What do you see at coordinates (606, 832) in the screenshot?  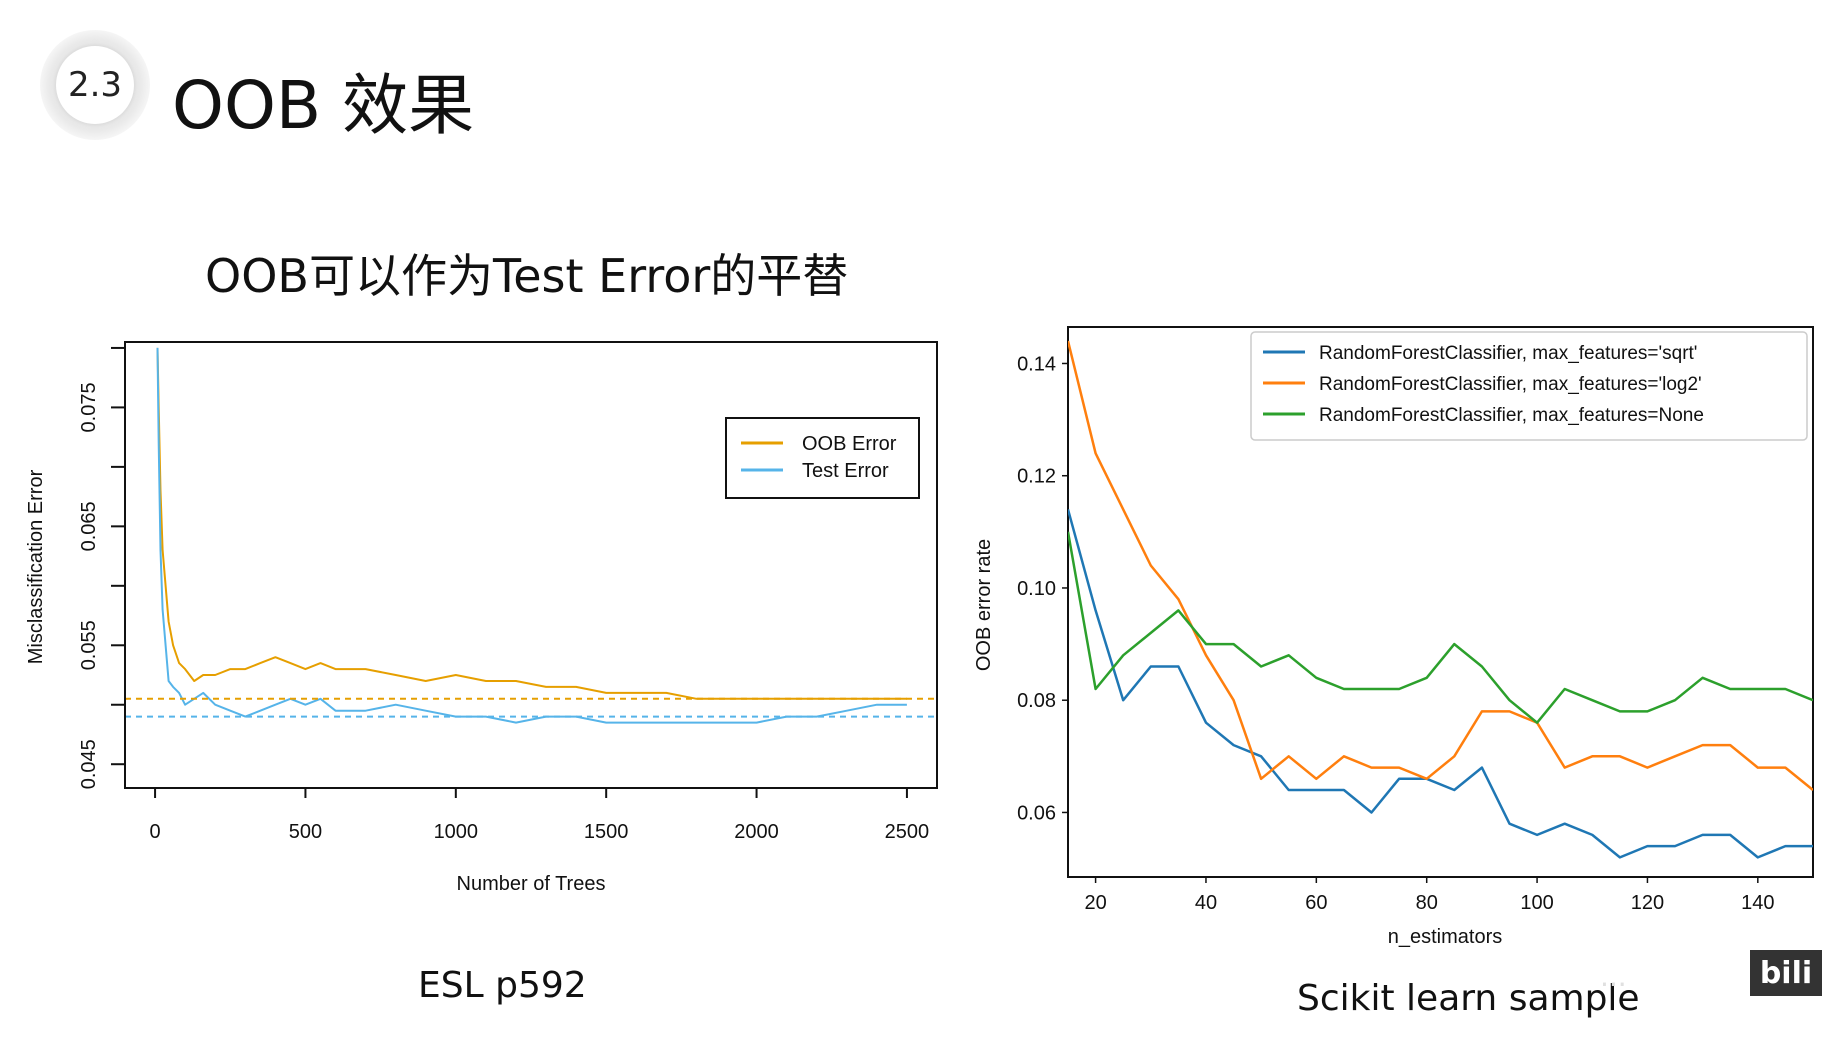 I see `chart-0-xtick-label-3: 1500` at bounding box center [606, 832].